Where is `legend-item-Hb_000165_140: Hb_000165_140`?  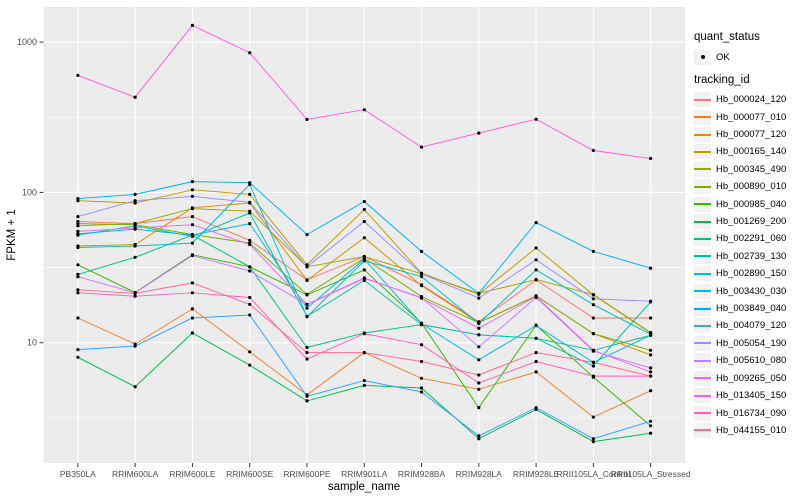 legend-item-Hb_000165_140: Hb_000165_140 is located at coordinates (740, 151).